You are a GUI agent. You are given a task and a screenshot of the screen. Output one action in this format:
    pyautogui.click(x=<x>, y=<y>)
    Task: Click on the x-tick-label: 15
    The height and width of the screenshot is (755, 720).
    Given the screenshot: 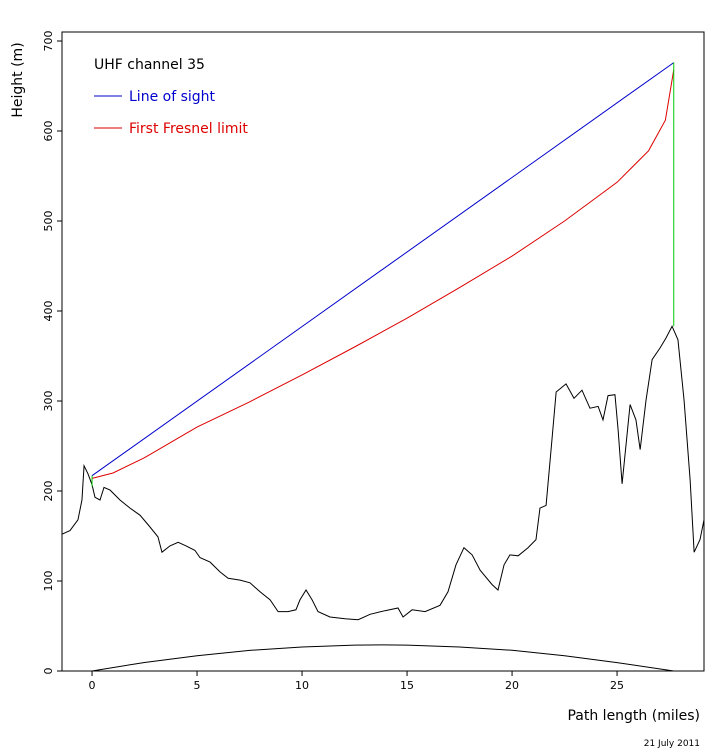 What is the action you would take?
    pyautogui.click(x=407, y=685)
    